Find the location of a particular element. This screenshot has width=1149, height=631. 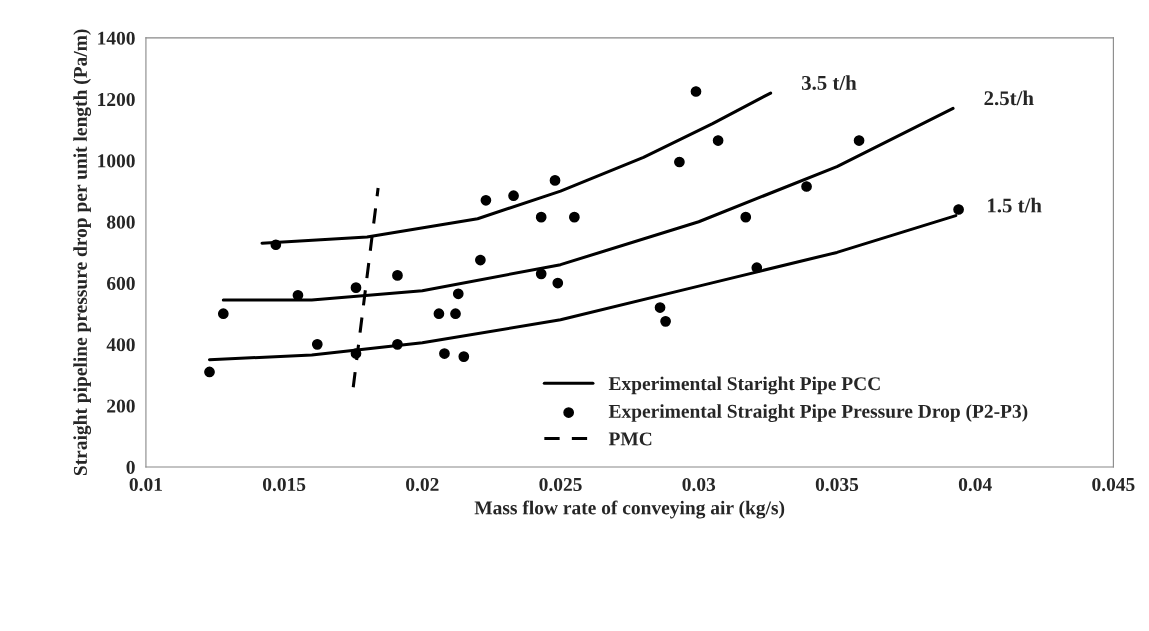

legend-label: Experimental Staright Pipe PCC is located at coordinates (744, 385).